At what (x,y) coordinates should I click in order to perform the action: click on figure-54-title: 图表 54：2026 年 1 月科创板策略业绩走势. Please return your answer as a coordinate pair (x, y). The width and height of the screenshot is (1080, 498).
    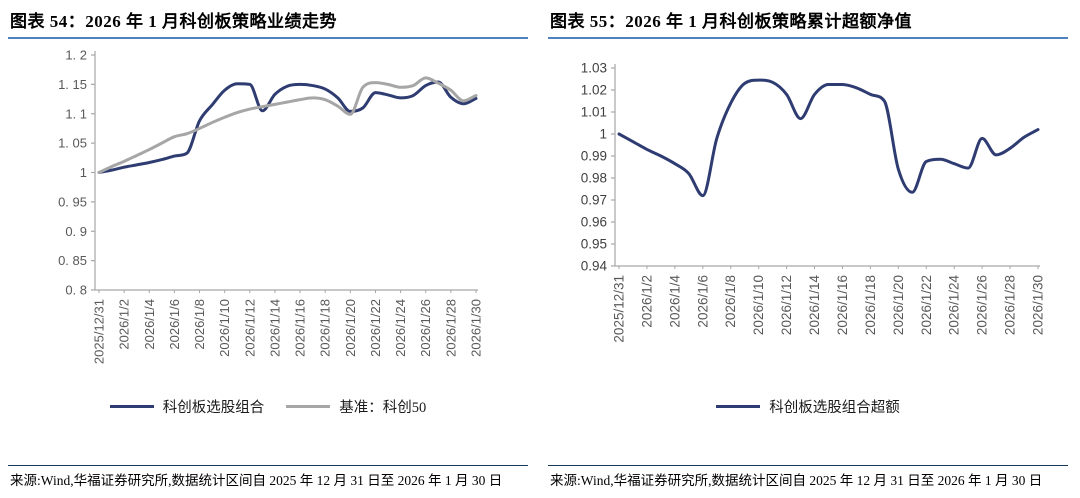
    Looking at the image, I should click on (173, 21).